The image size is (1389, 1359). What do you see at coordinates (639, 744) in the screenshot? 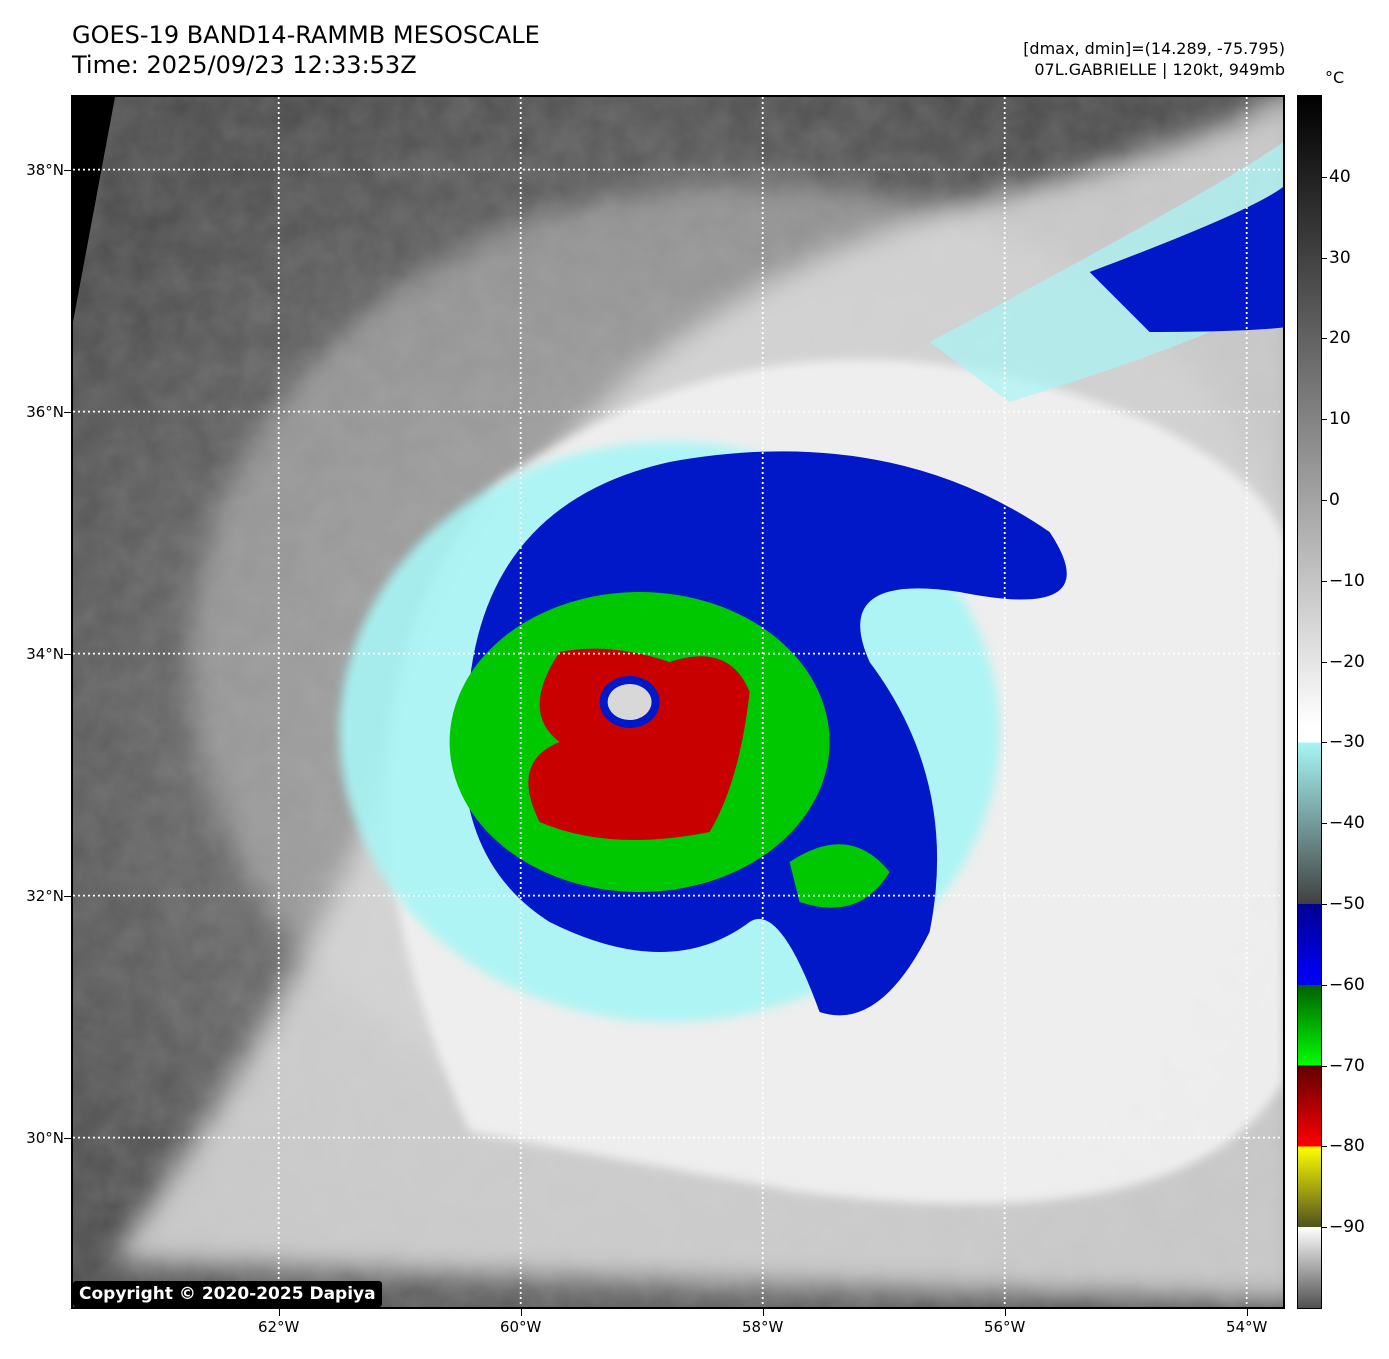
I see `core-red` at bounding box center [639, 744].